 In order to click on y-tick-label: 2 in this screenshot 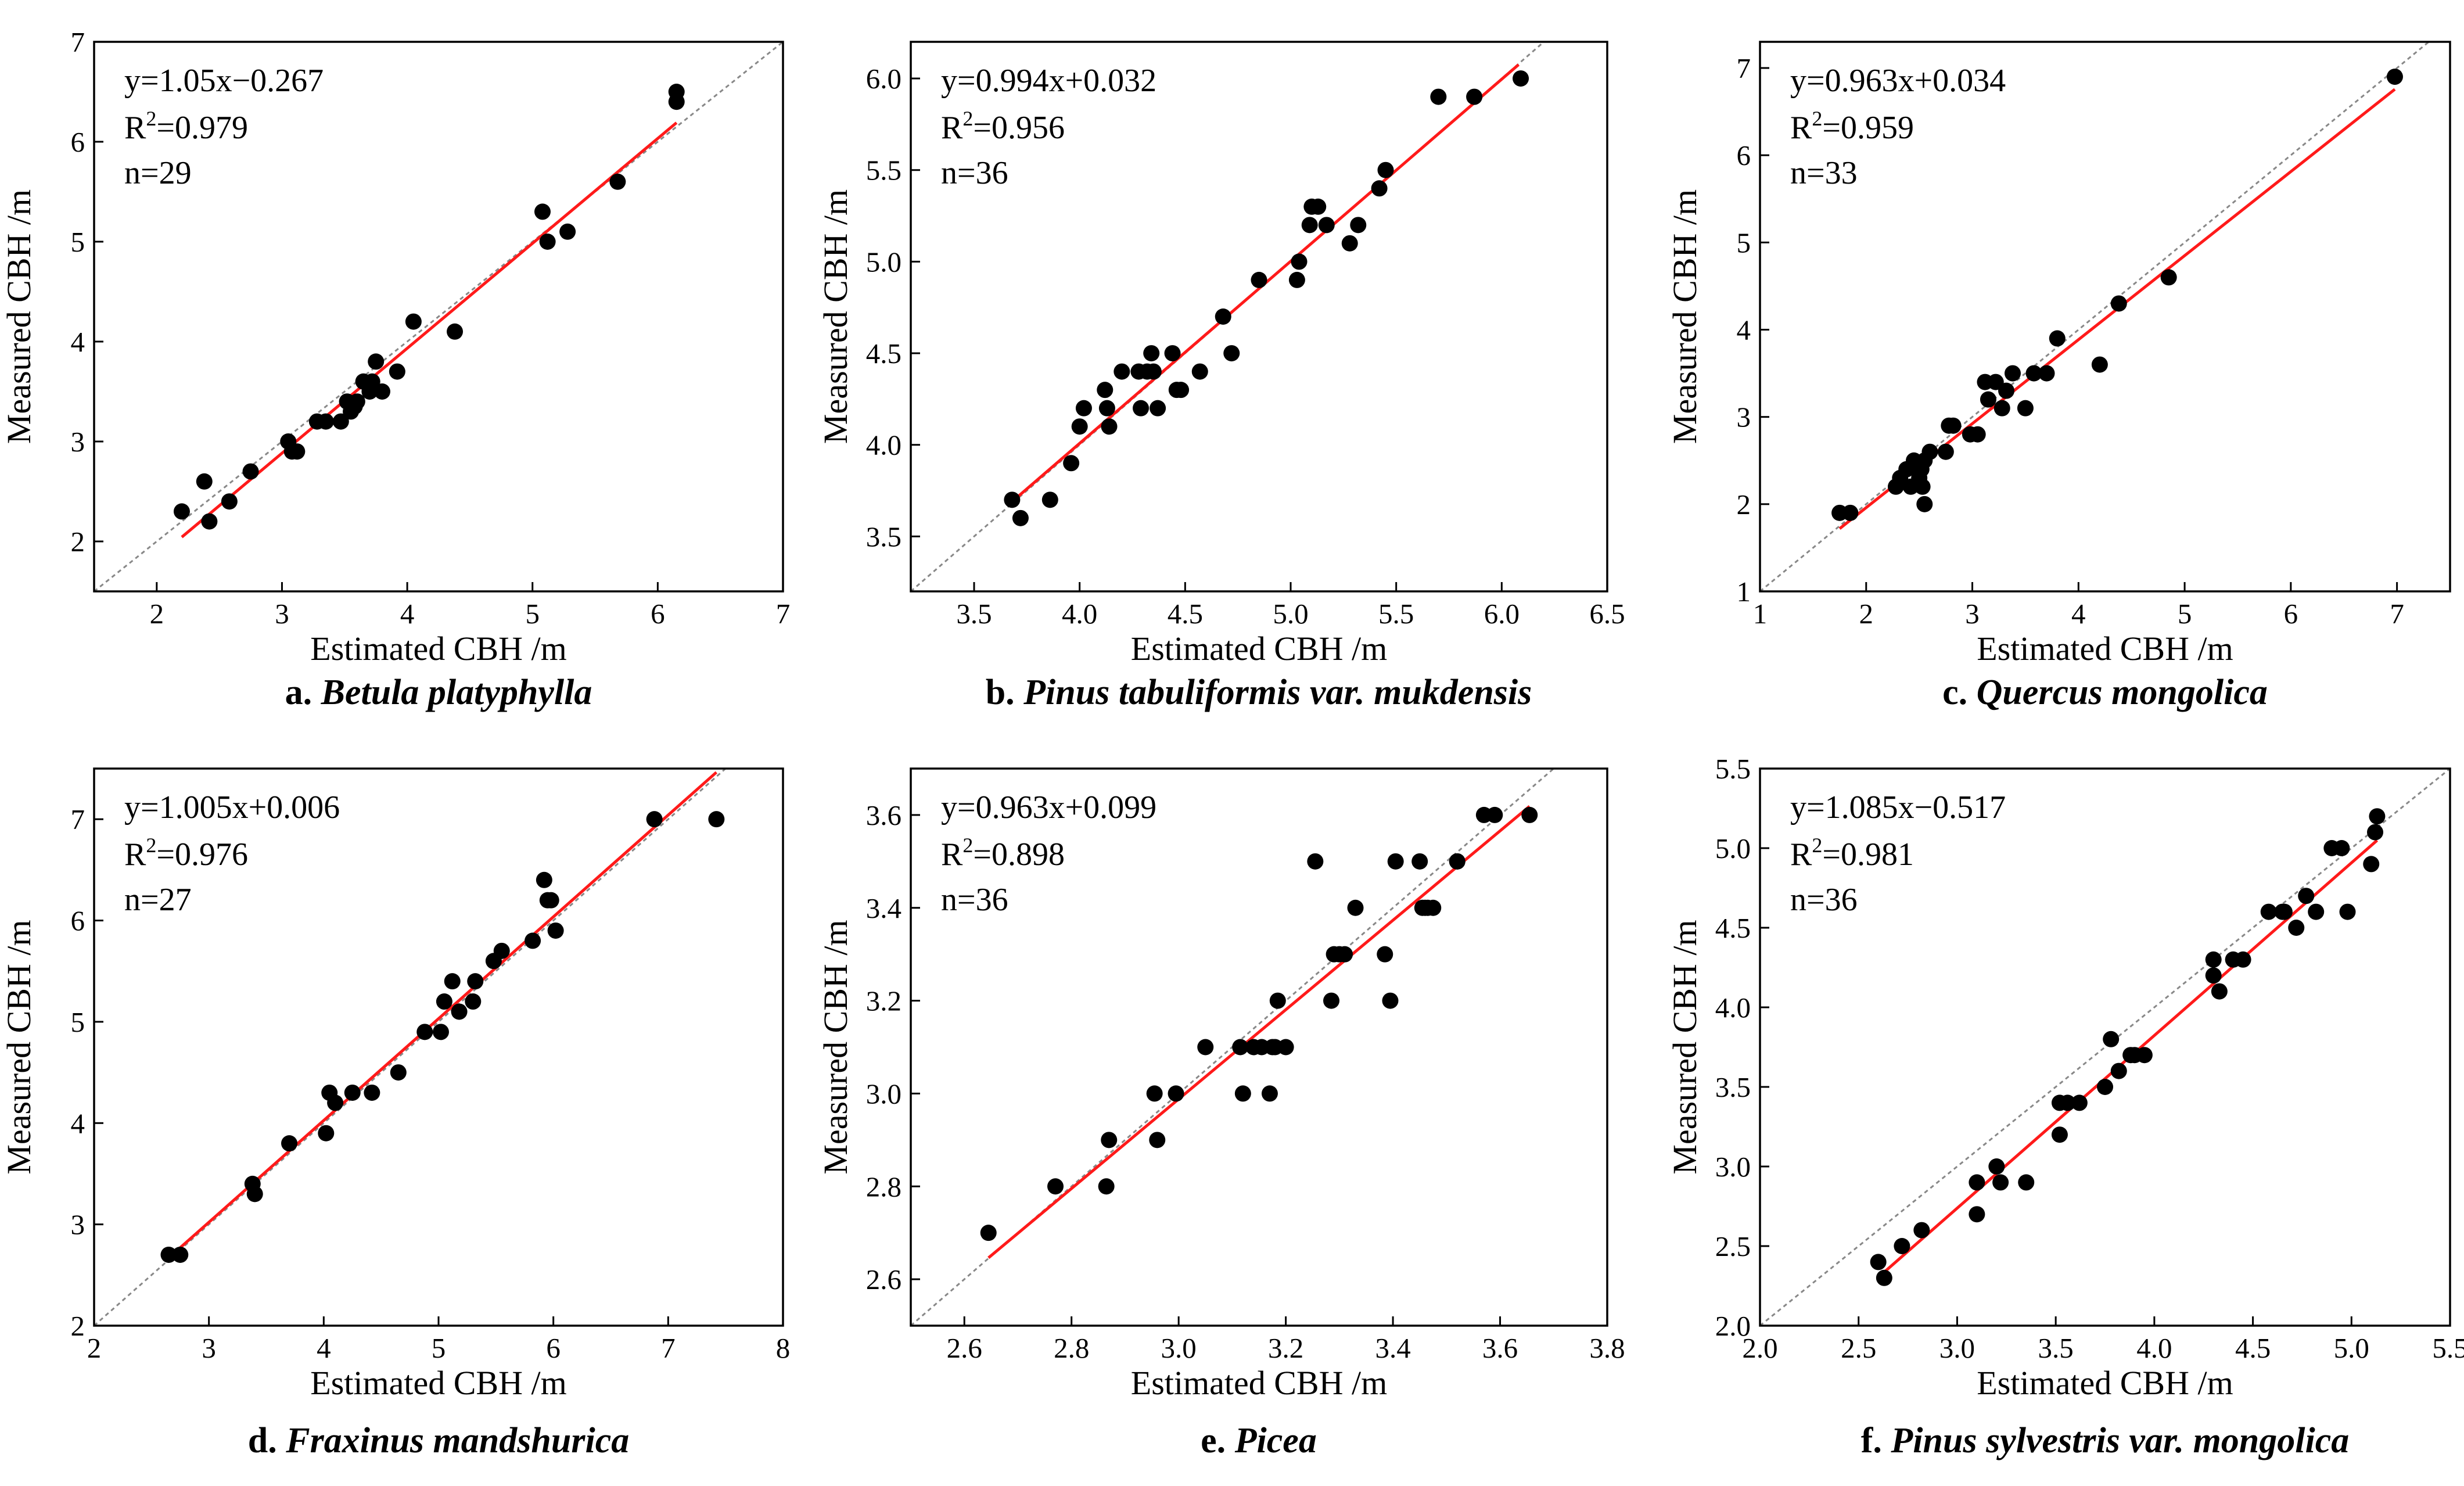, I will do `click(1744, 505)`.